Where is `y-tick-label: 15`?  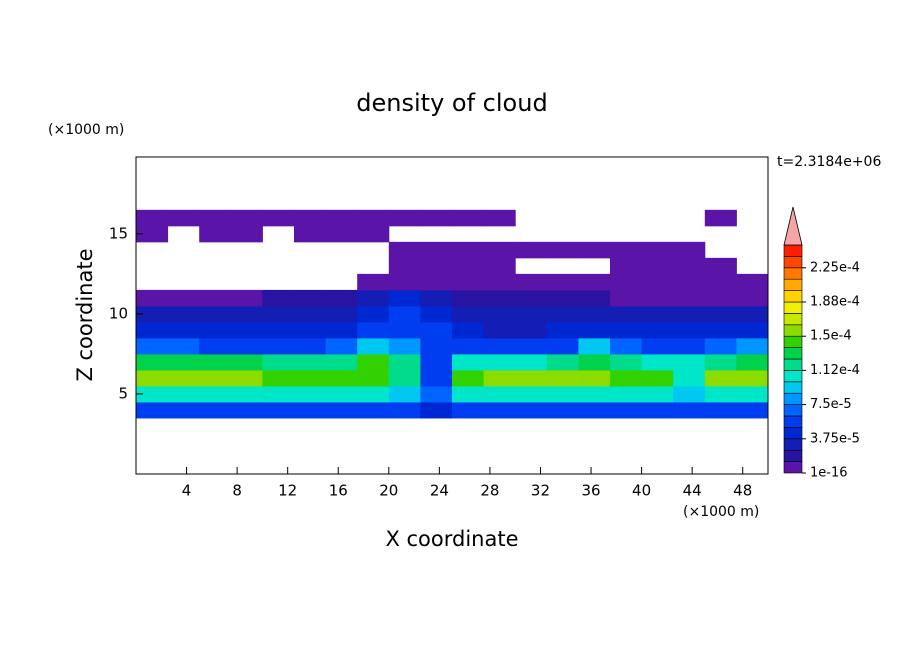
y-tick-label: 15 is located at coordinates (118, 233).